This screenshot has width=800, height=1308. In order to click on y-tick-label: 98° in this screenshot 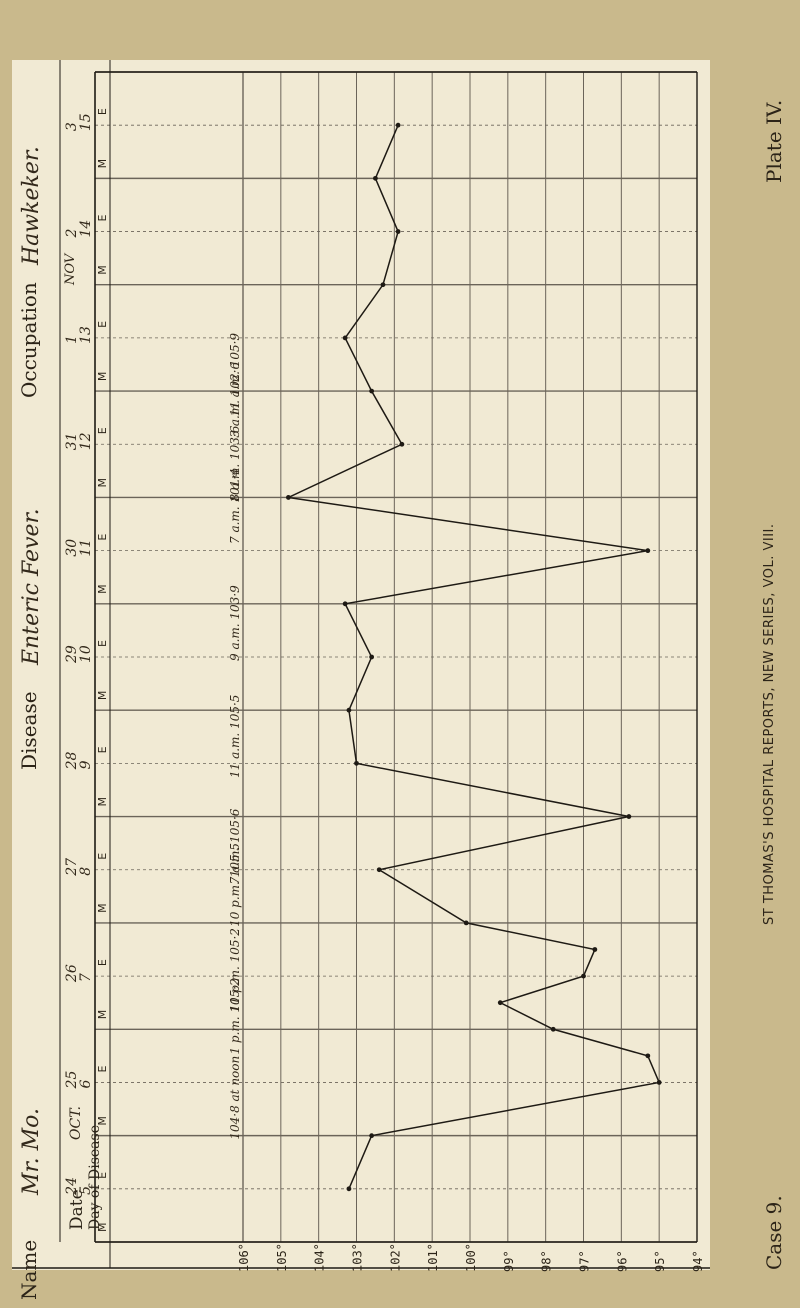, I will do `click(547, 1261)`.